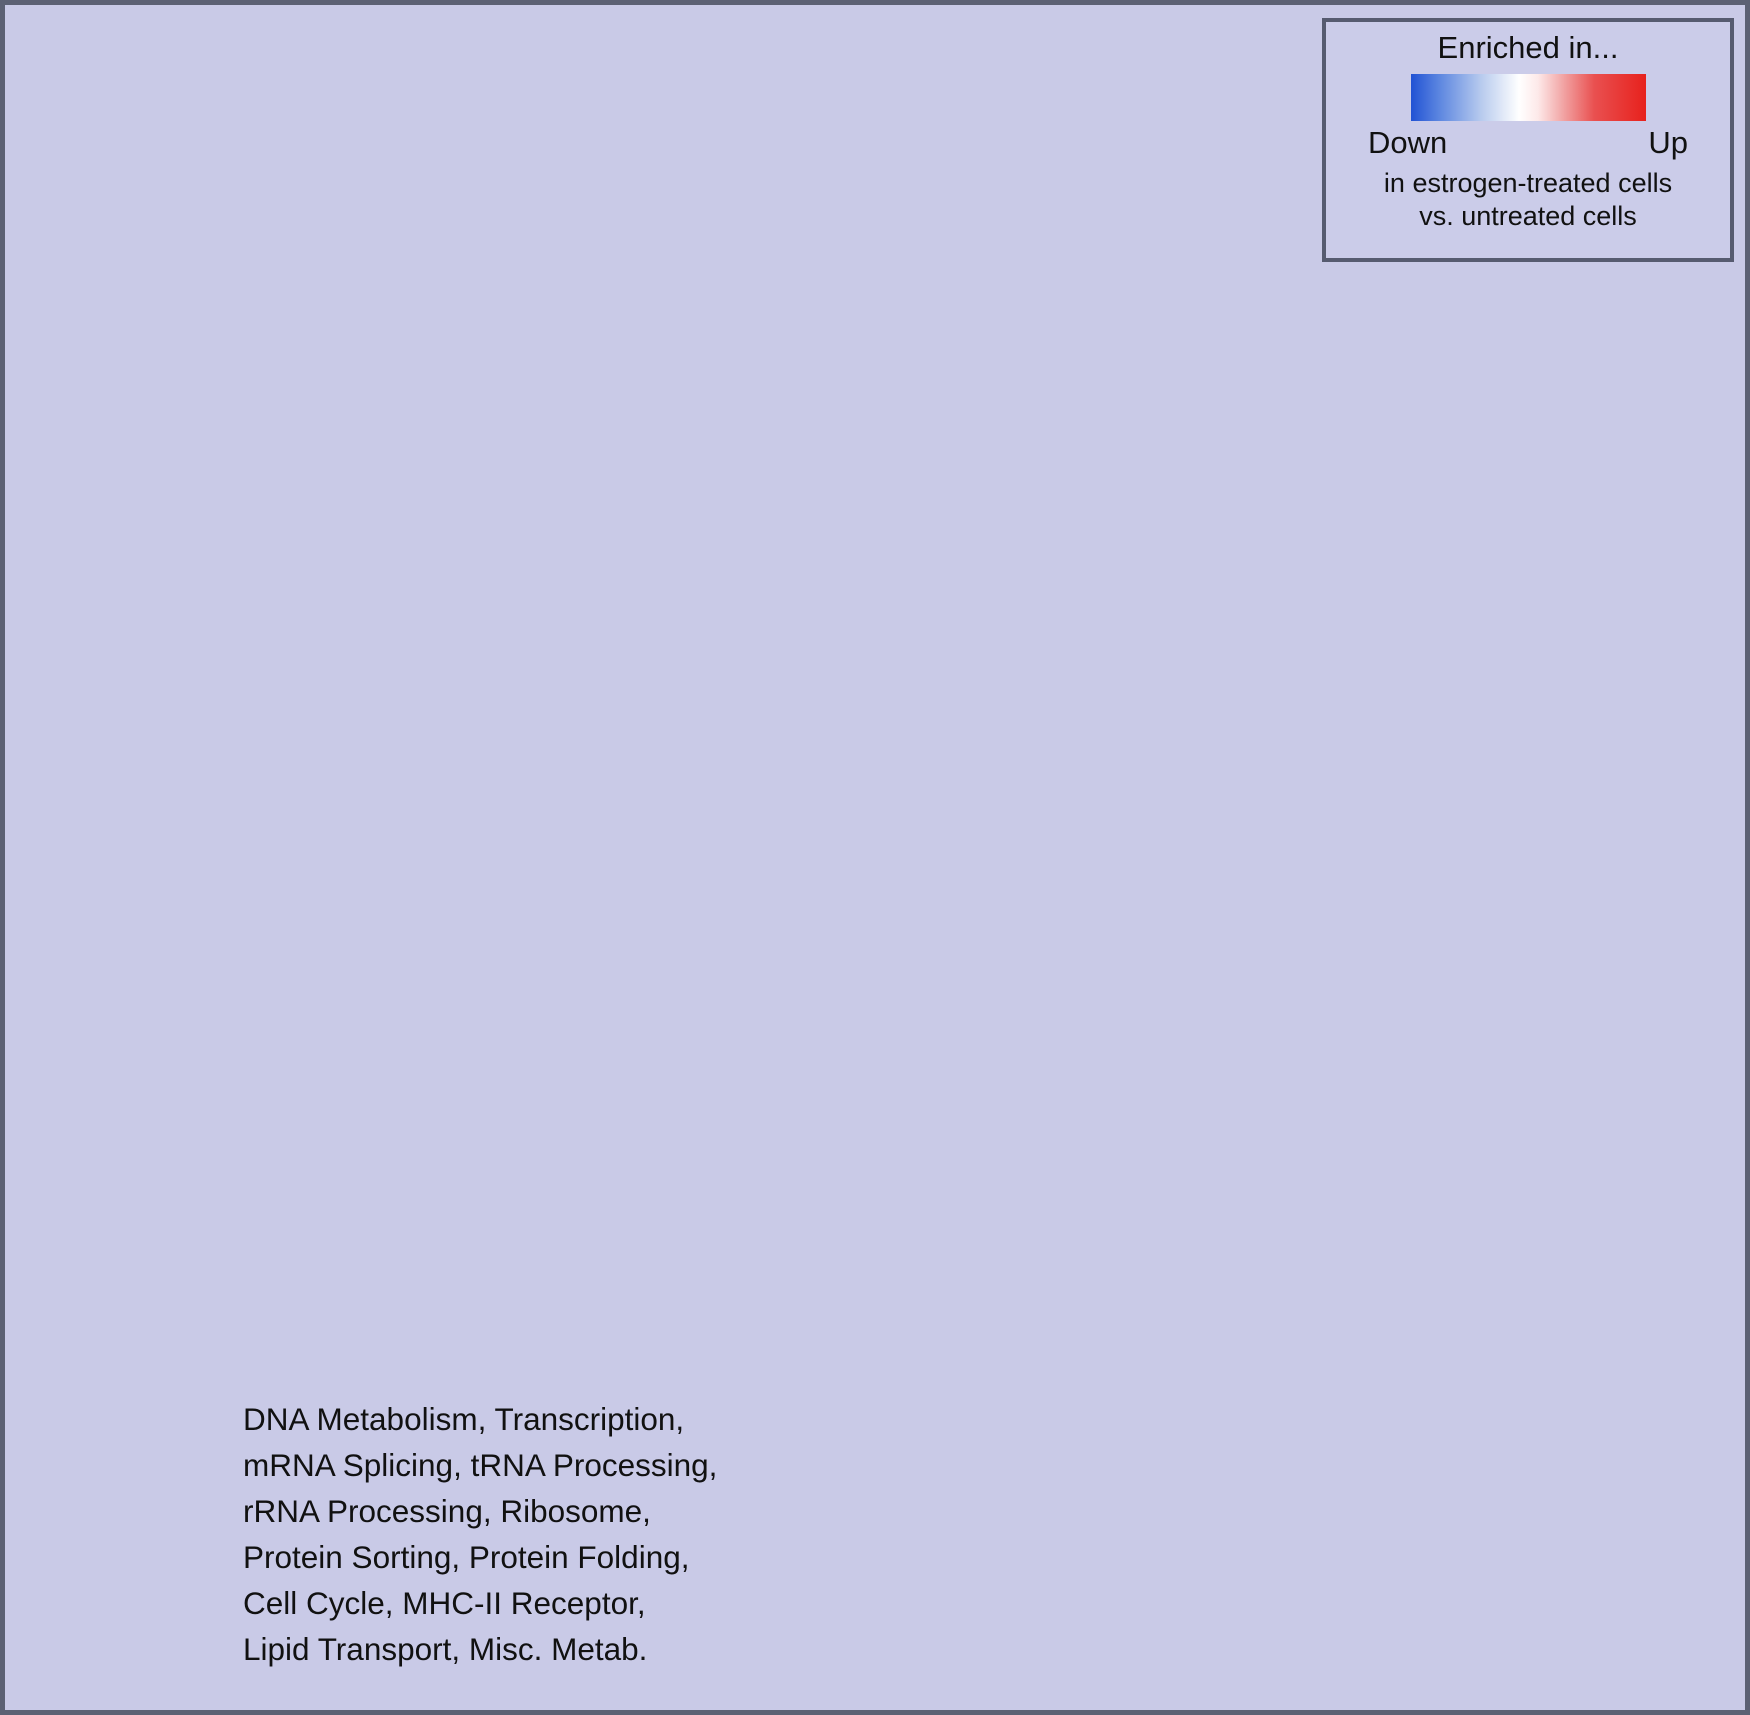 This screenshot has height=1715, width=1750. Describe the element at coordinates (1408, 142) in the screenshot. I see `legend-down-label: Down` at that location.